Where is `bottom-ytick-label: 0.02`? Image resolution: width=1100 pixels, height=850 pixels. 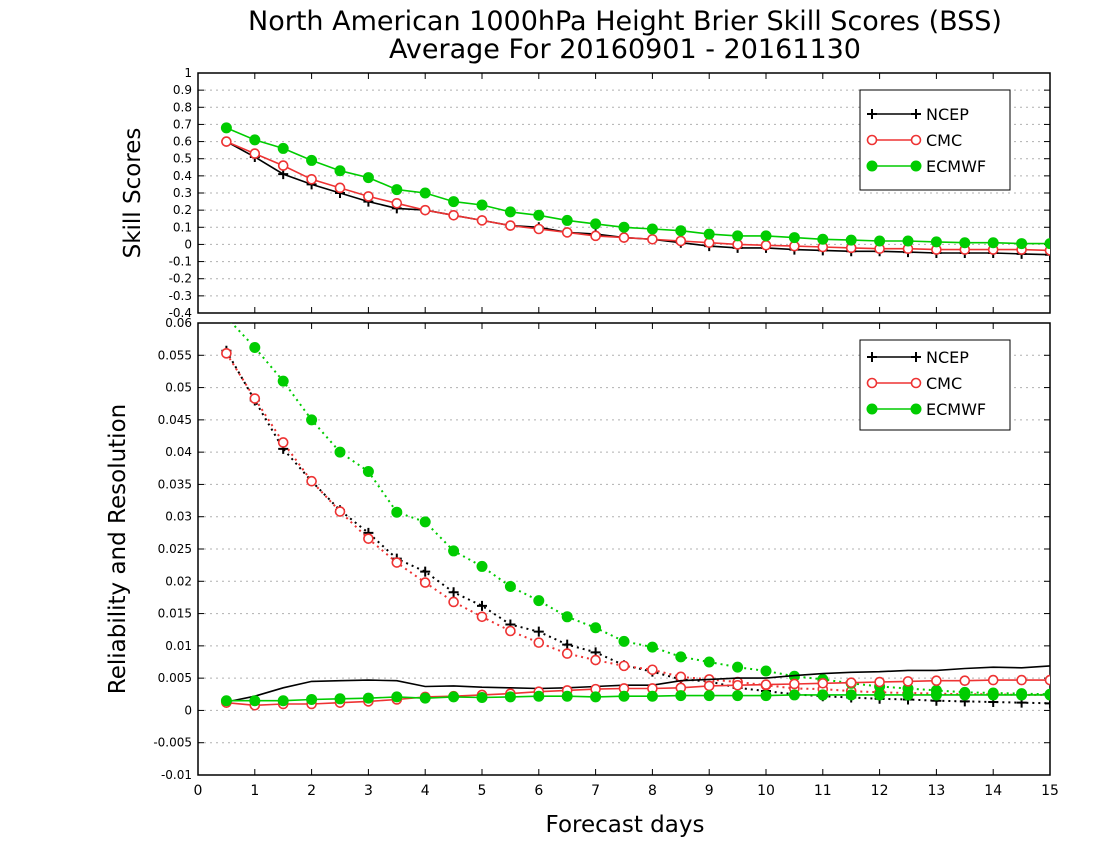 bottom-ytick-label: 0.02 is located at coordinates (178, 581).